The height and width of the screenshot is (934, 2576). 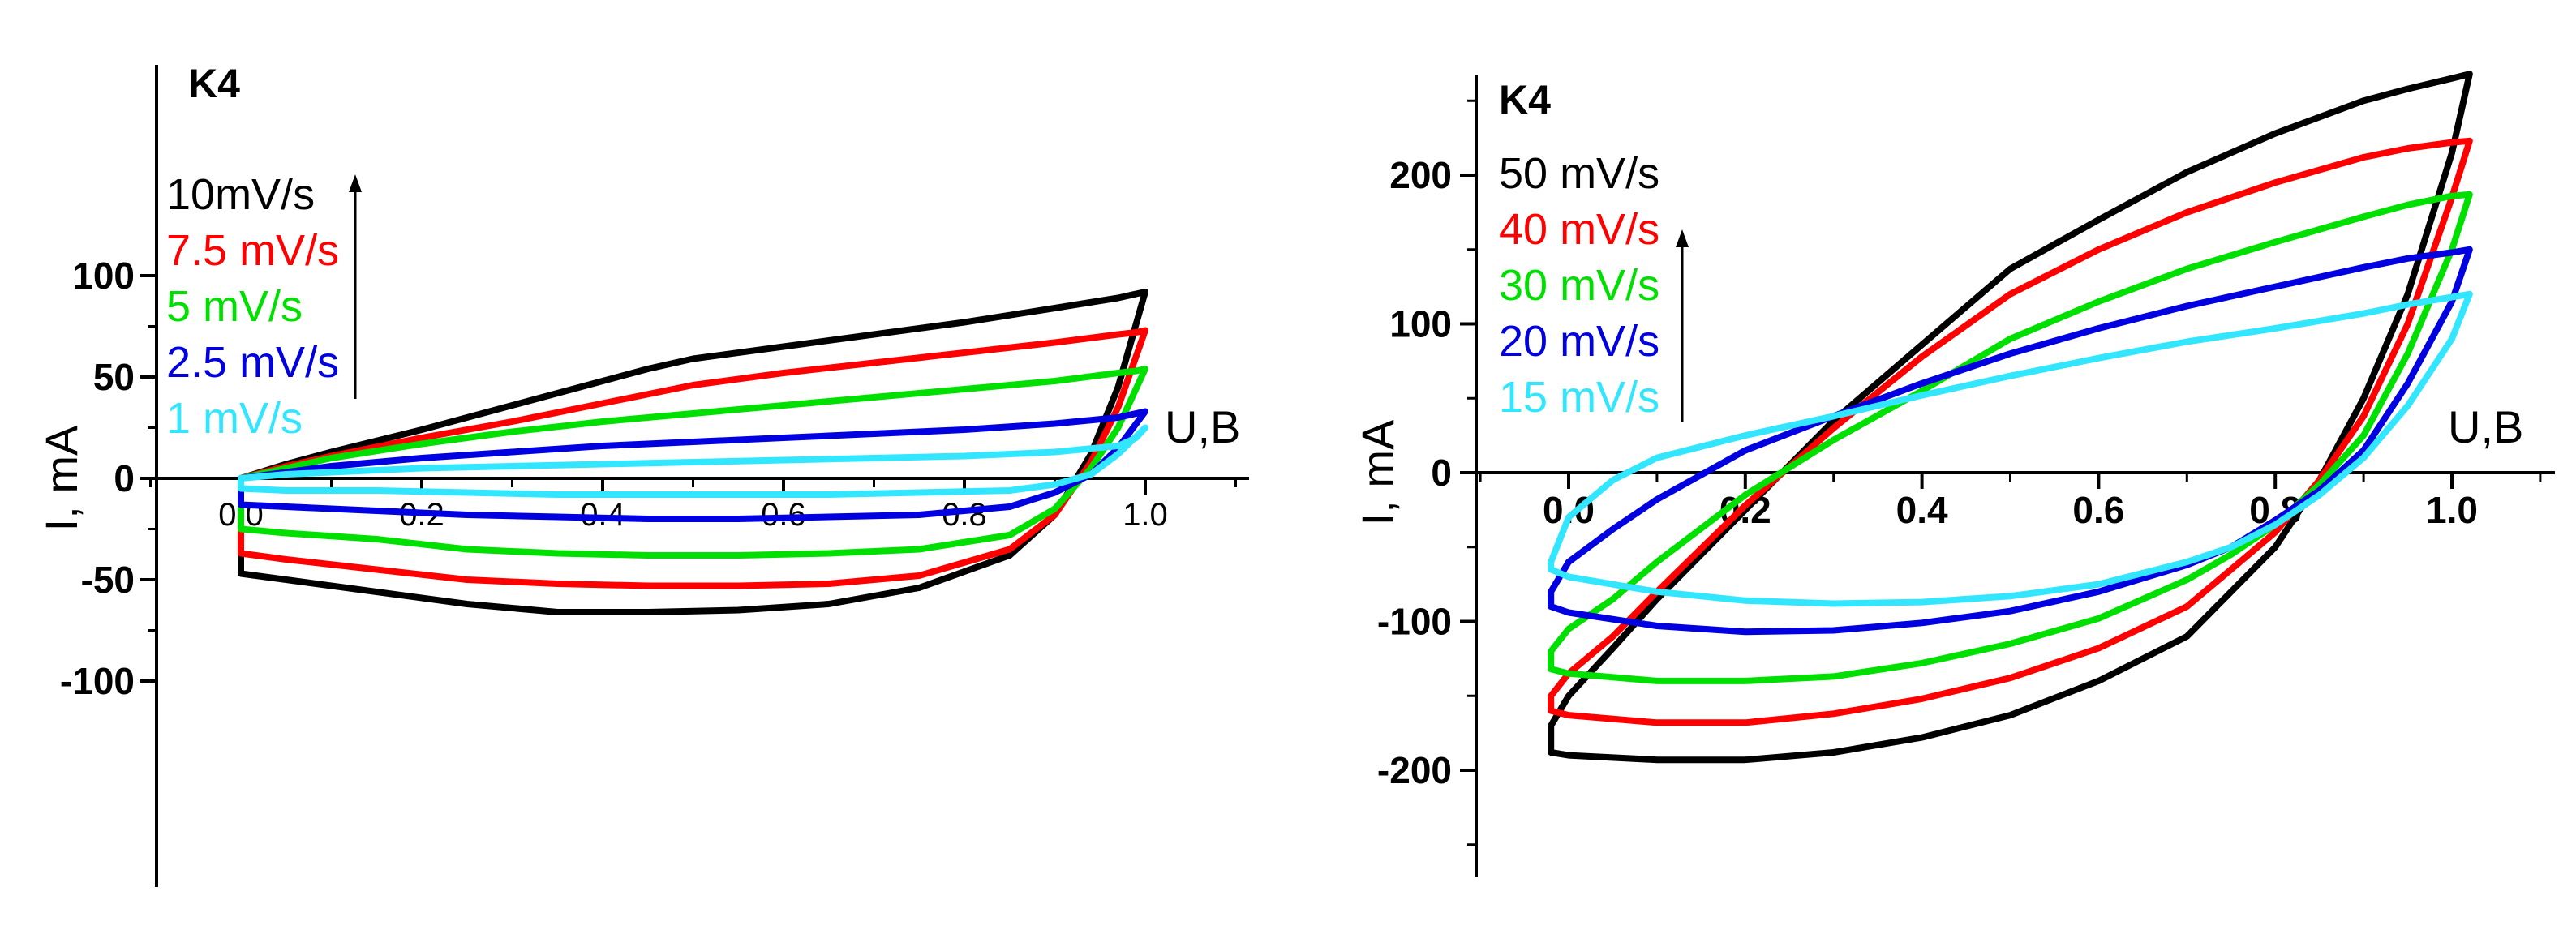 I want to click on x-tick-label: 0.4, so click(x=1922, y=510).